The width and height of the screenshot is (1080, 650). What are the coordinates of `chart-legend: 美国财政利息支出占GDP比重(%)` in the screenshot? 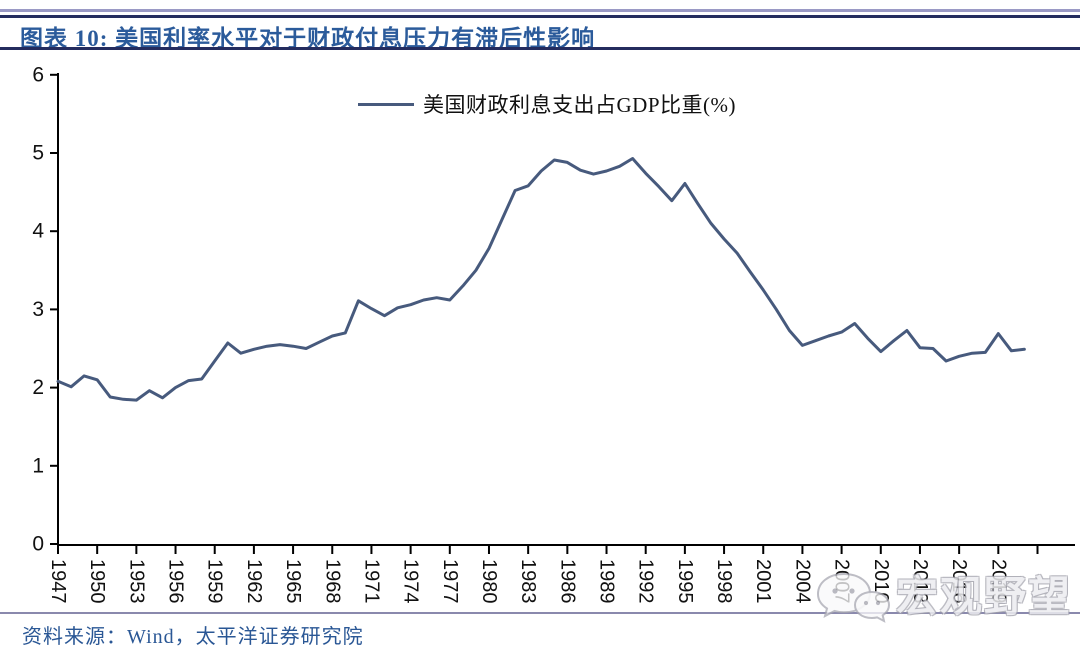 It's located at (547, 104).